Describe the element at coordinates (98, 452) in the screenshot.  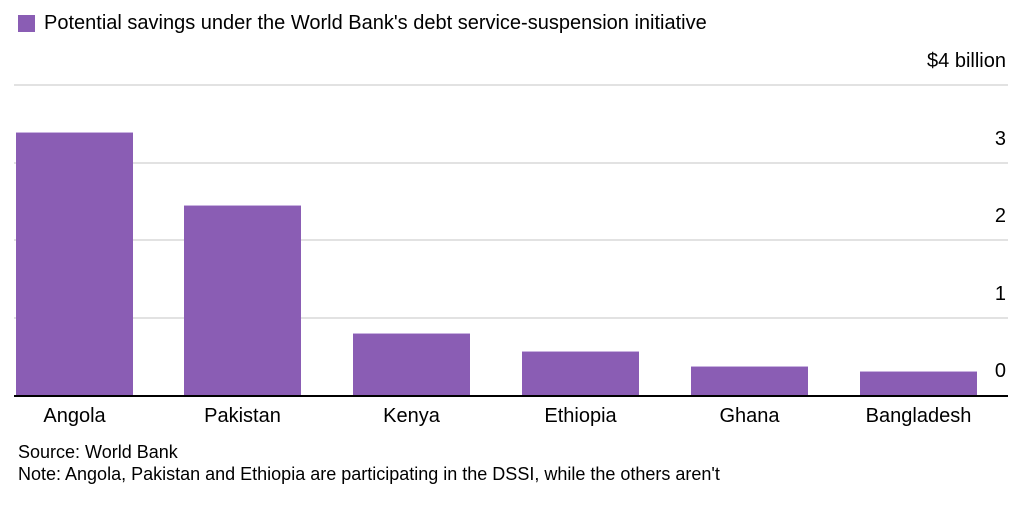
I see `source-text: Source: World Bank` at that location.